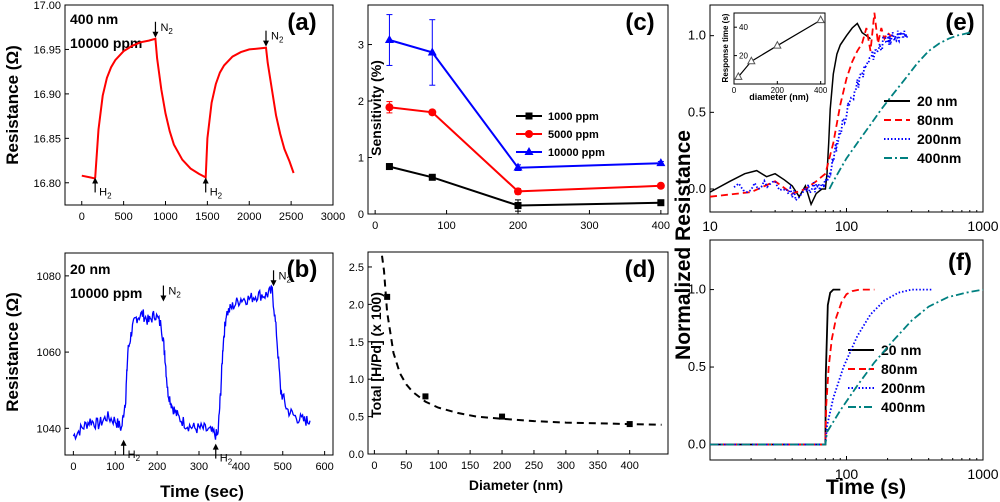  What do you see at coordinates (94, 19) in the screenshot?
I see `panel-a-annotation-diameter: 400 nm` at bounding box center [94, 19].